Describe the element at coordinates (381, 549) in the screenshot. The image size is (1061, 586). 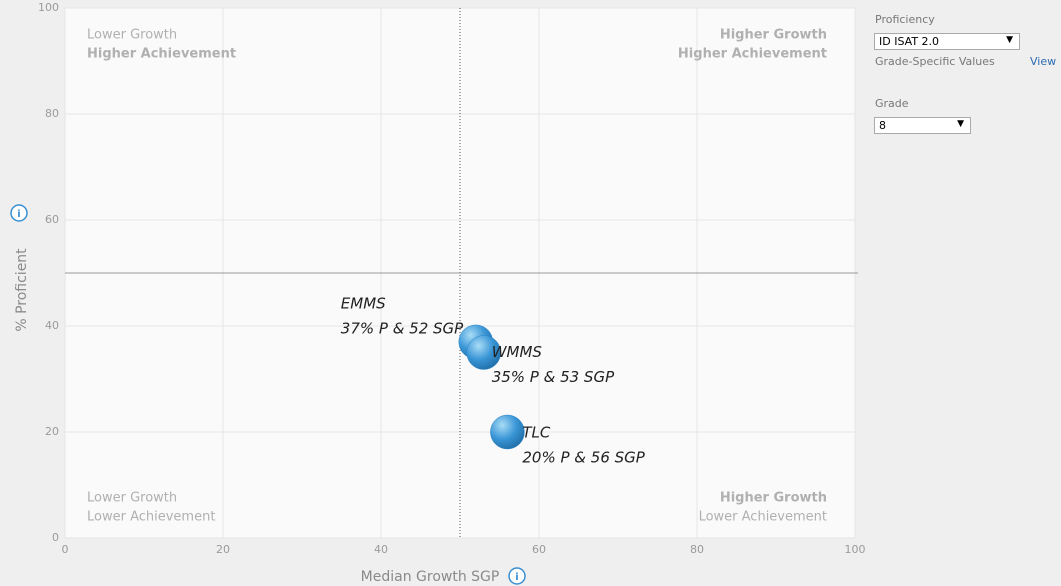
I see `x-tick-label: 40` at that location.